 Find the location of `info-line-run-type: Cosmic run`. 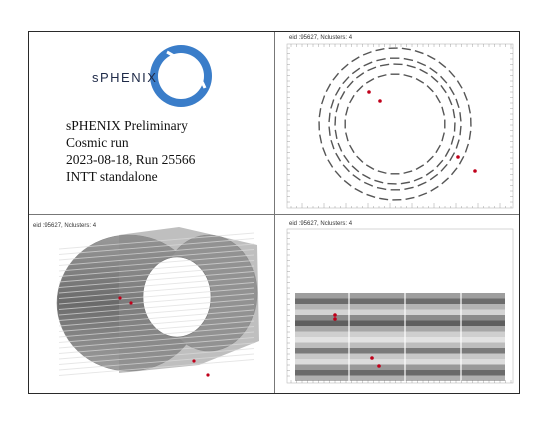

info-line-run-type: Cosmic run is located at coordinates (97, 142).